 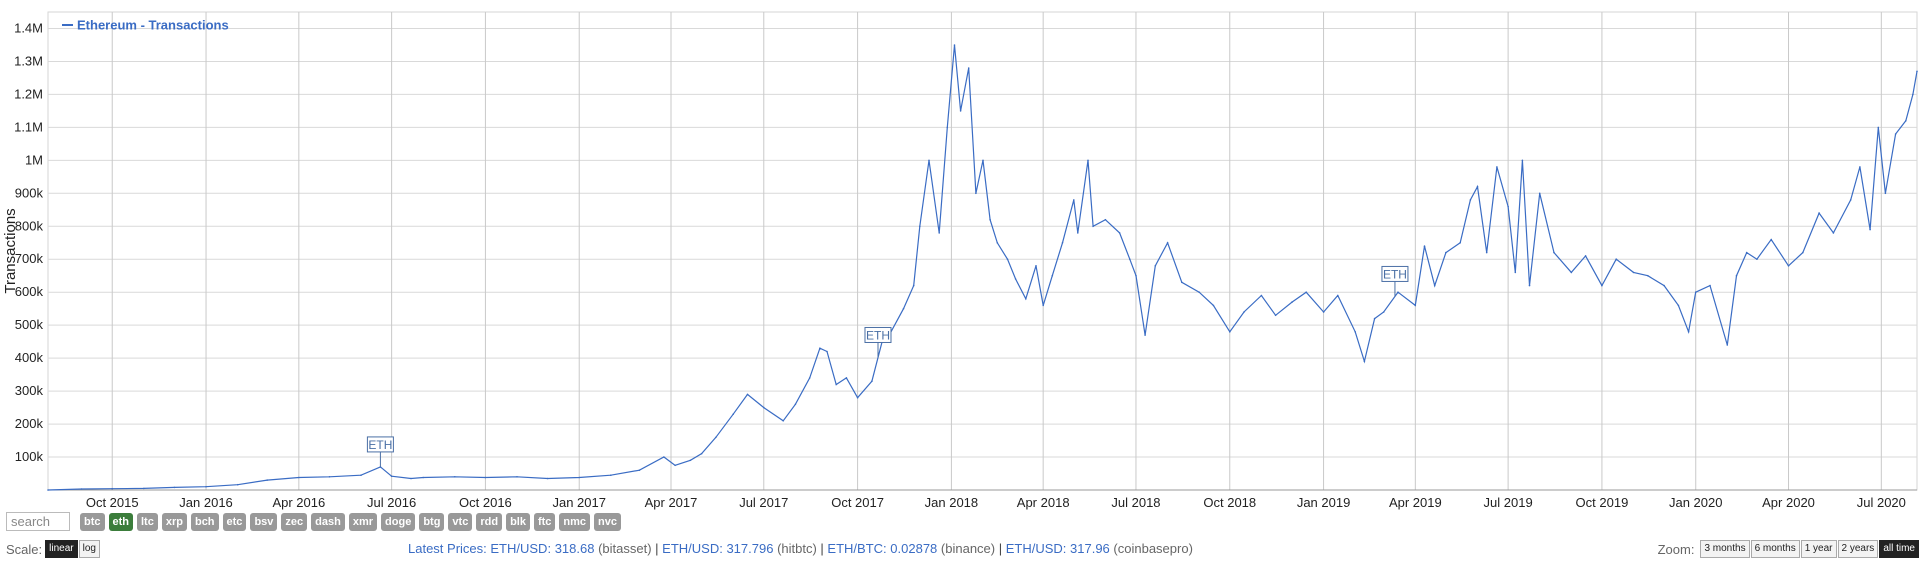 What do you see at coordinates (92, 521) in the screenshot?
I see `coin-button-btc: btc` at bounding box center [92, 521].